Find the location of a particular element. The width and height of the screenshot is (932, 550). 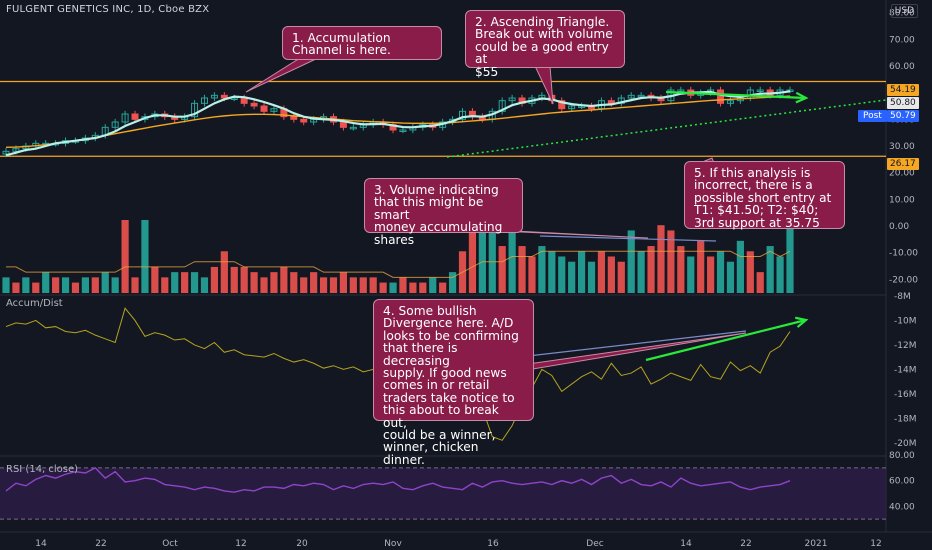

currency-label: USD is located at coordinates (904, 11).